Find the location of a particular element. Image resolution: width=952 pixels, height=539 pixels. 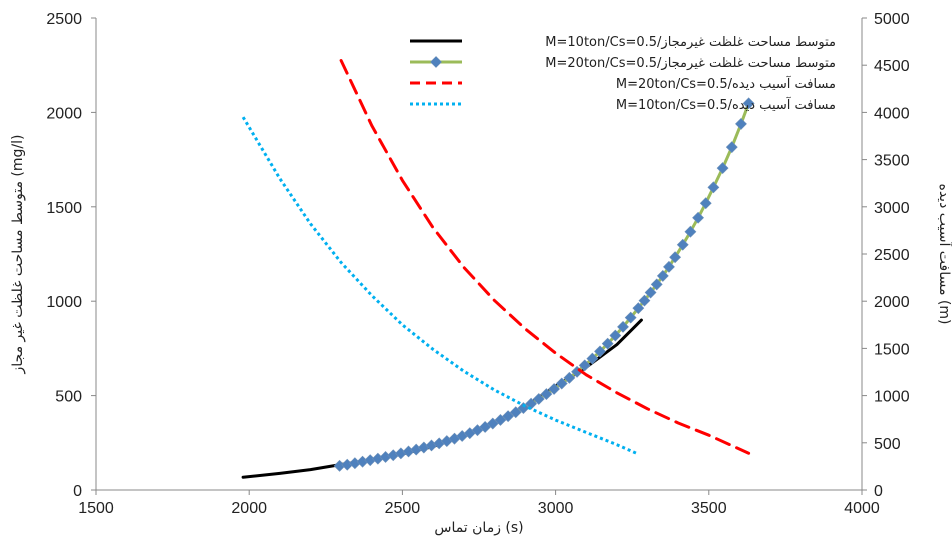

legend-label-2: M=20ton/Cs=0.5/متوسط مساحت غلظت غیرمجاز is located at coordinates (690, 63).